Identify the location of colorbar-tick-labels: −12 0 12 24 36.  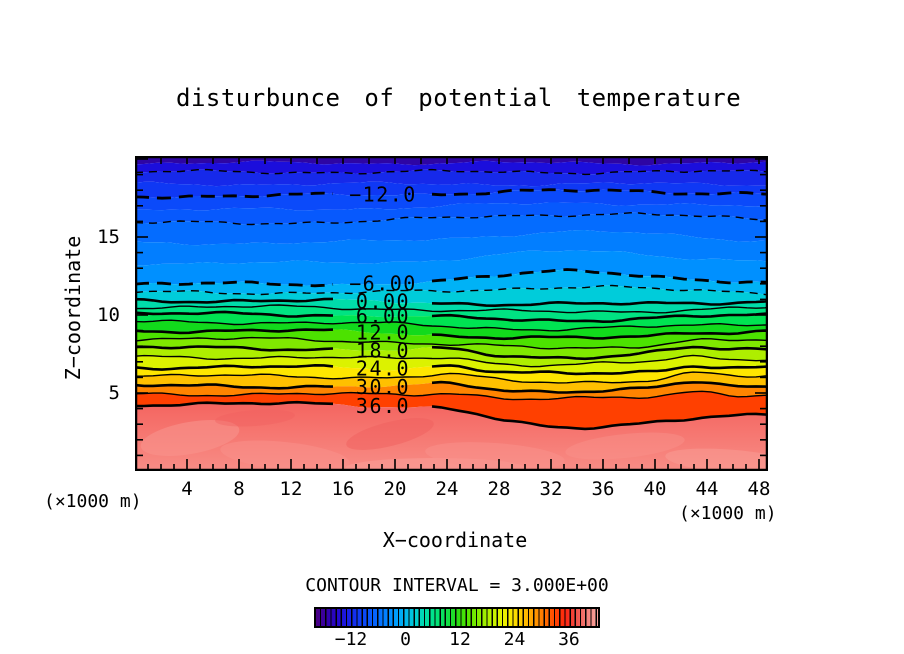
(457, 639).